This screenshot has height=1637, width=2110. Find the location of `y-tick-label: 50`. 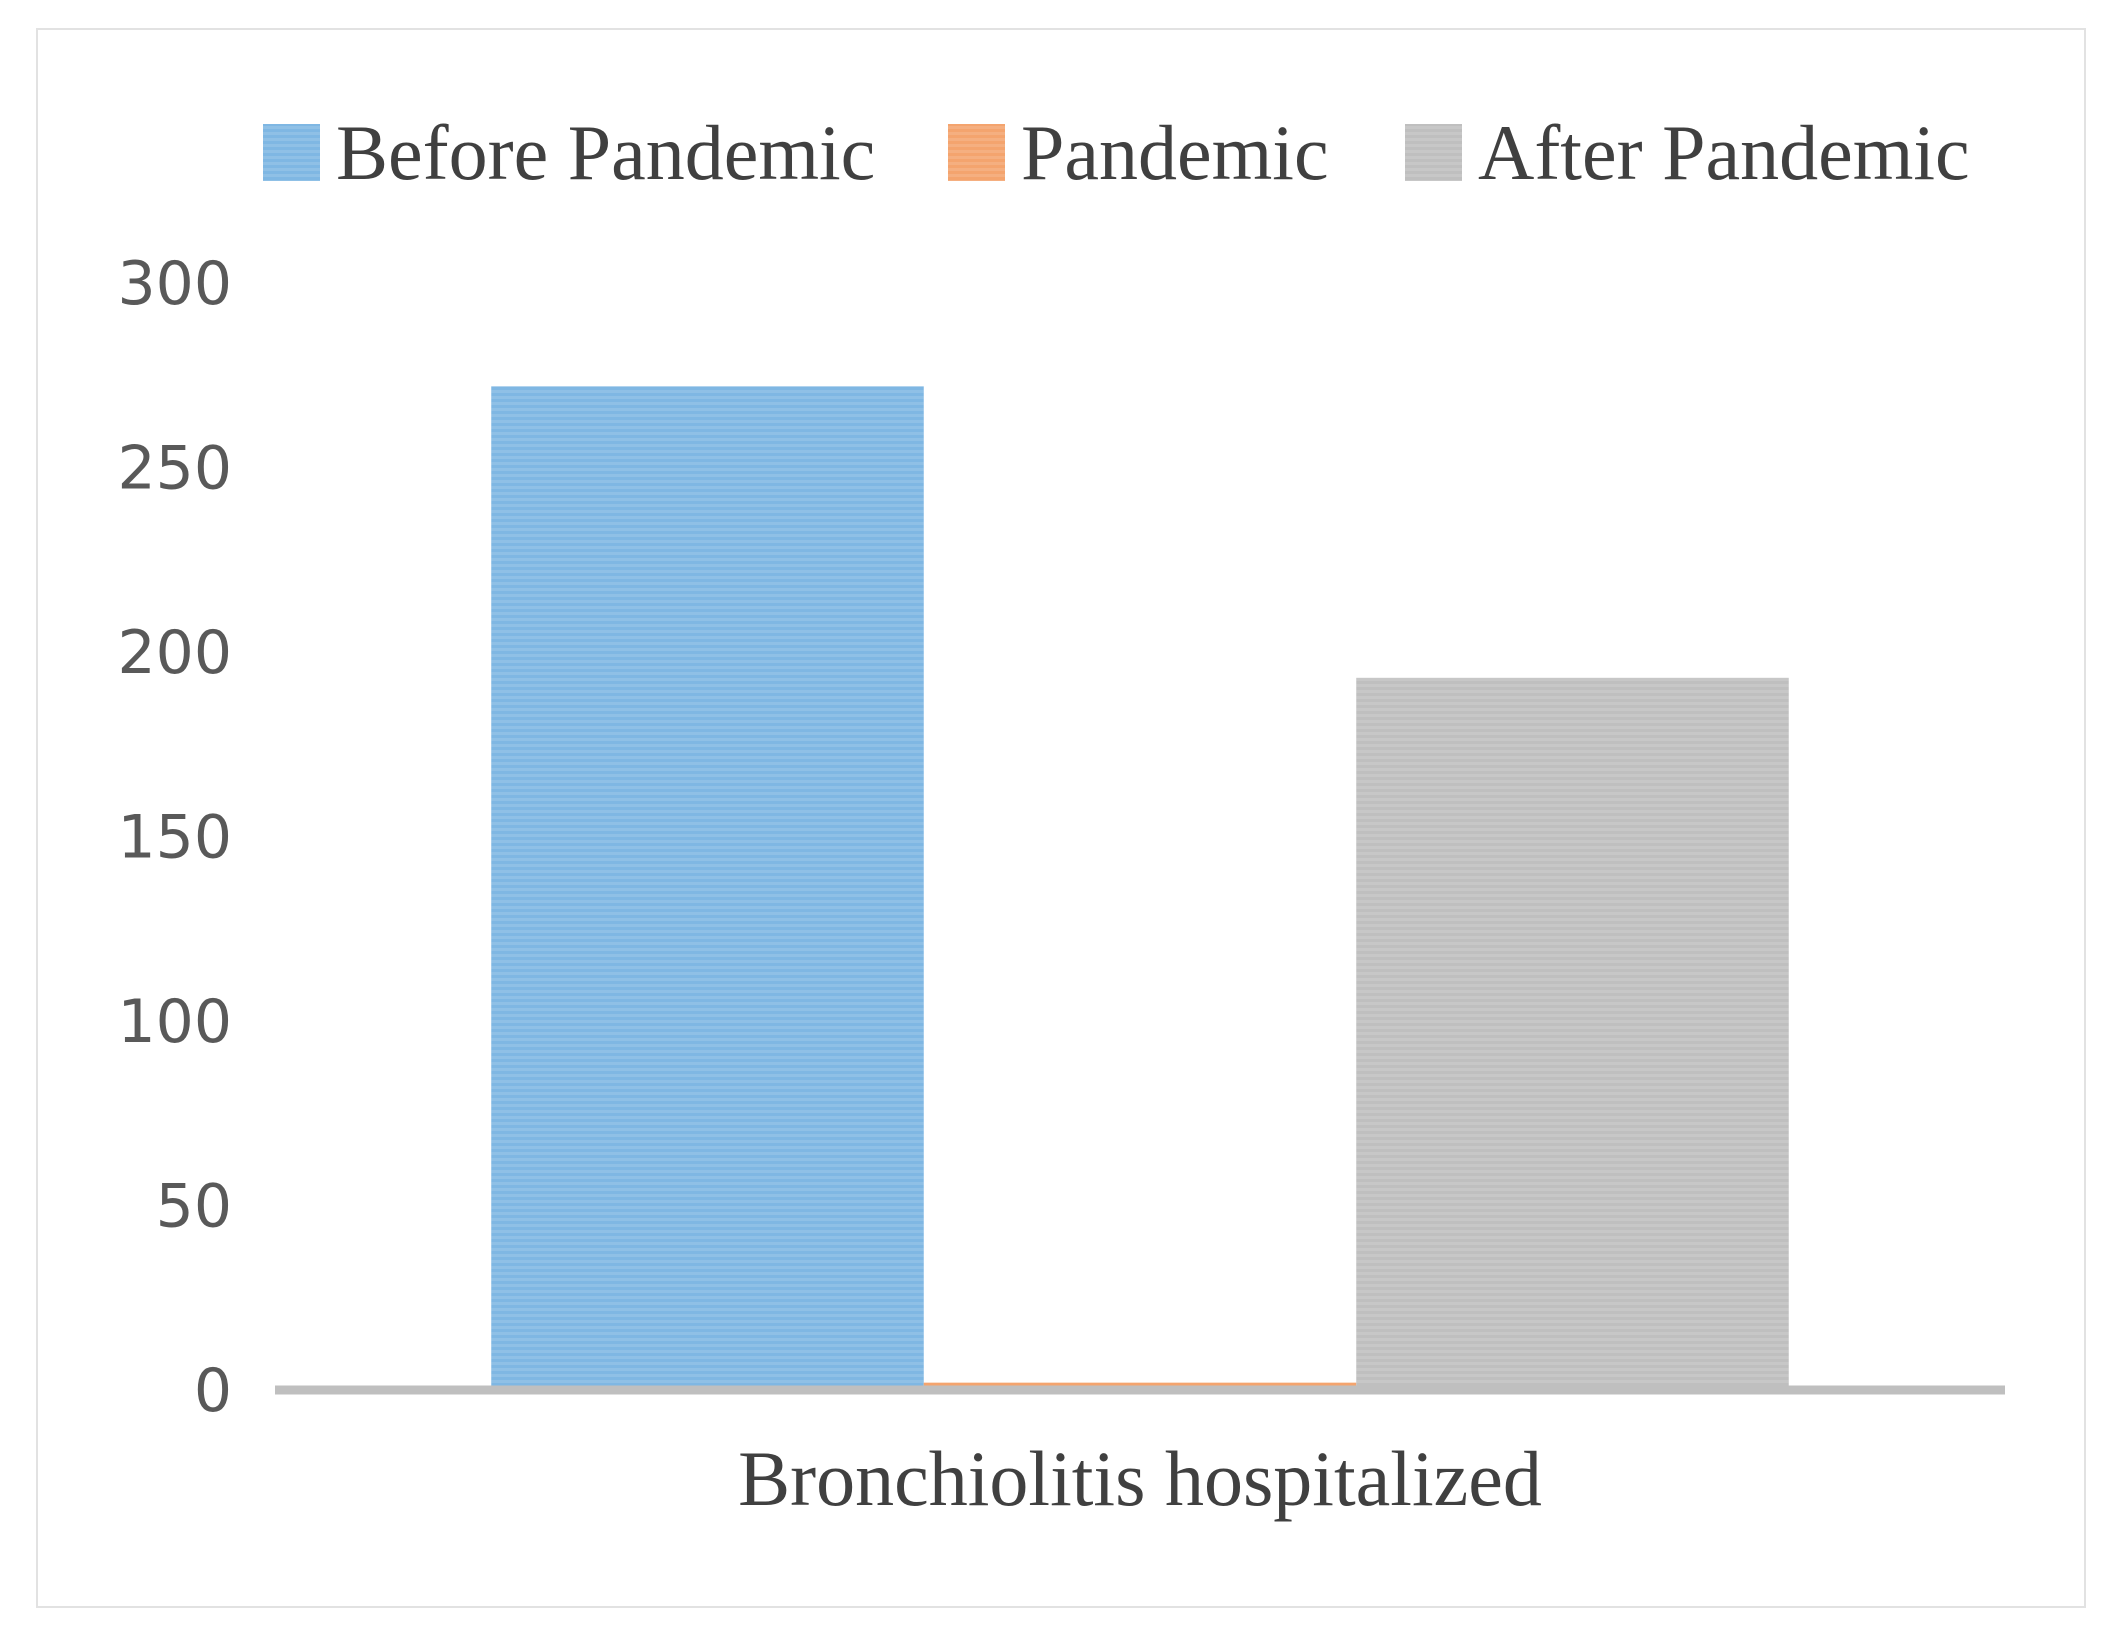

y-tick-label: 50 is located at coordinates (194, 1207).